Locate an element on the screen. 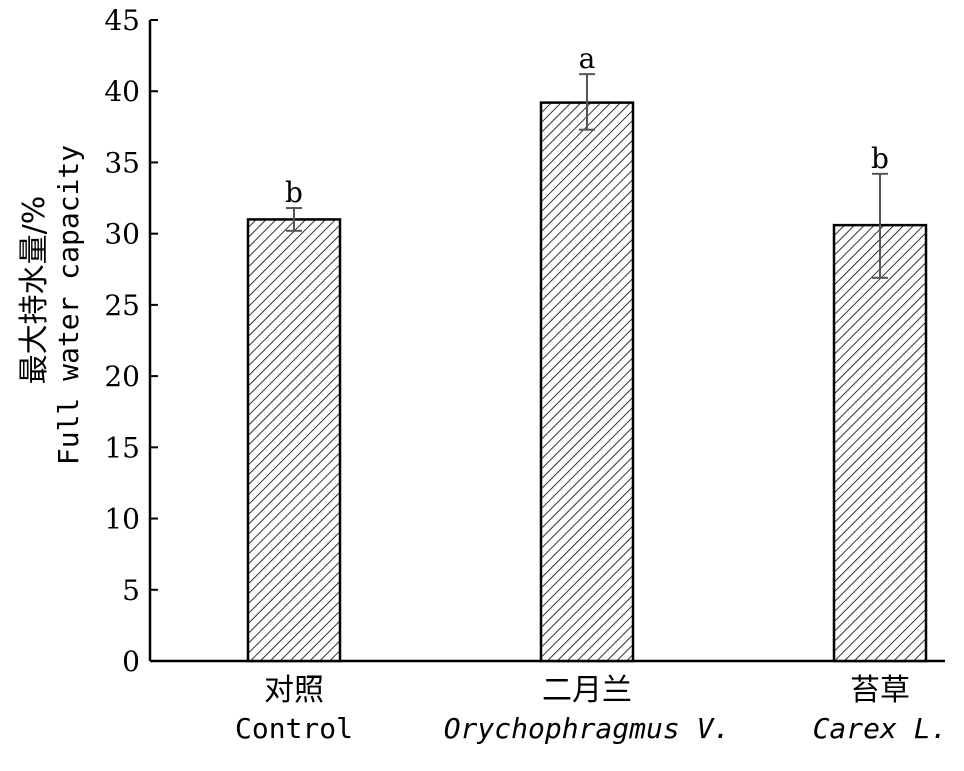  y-tick-label: 30 is located at coordinates (122, 234).